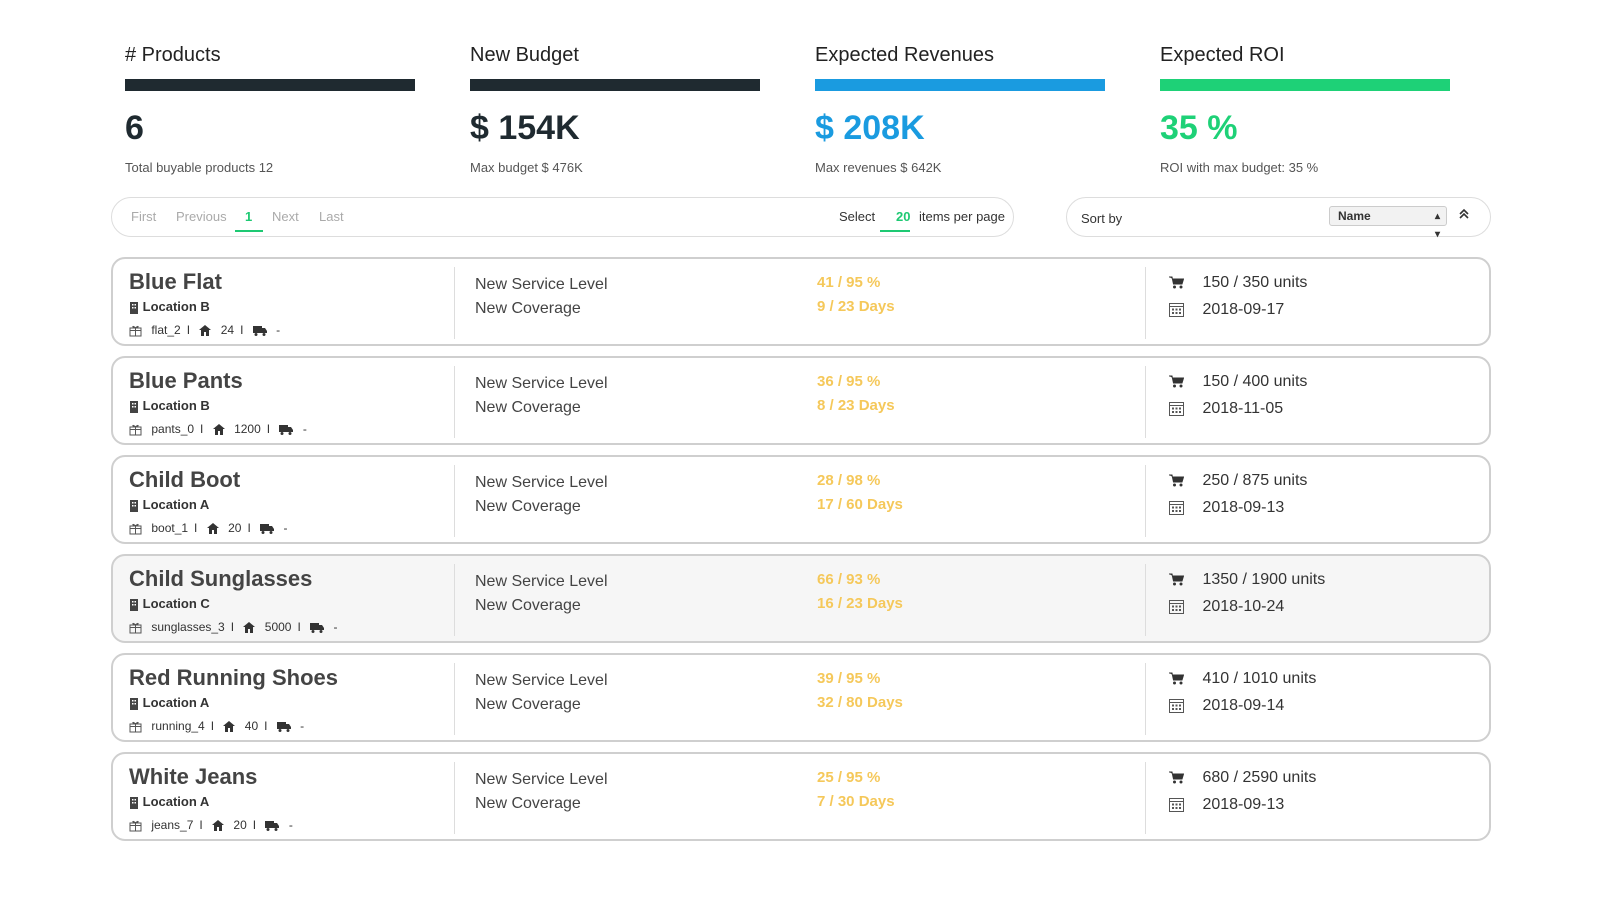 This screenshot has height=900, width=1600. Describe the element at coordinates (857, 216) in the screenshot. I see `items-select-label: Select` at that location.